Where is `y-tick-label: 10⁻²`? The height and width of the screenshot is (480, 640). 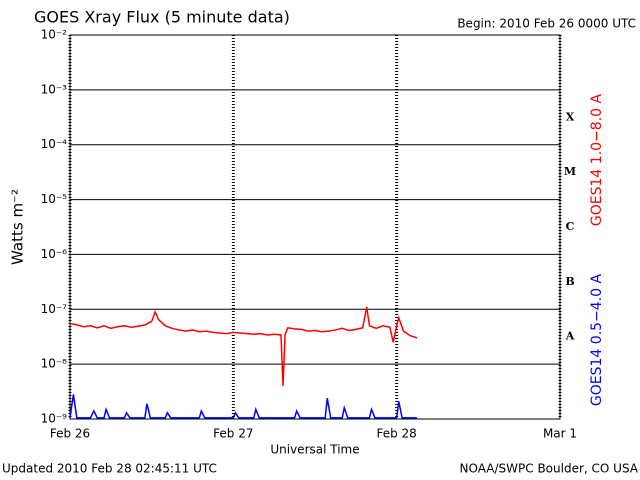 y-tick-label: 10⁻² is located at coordinates (54, 35).